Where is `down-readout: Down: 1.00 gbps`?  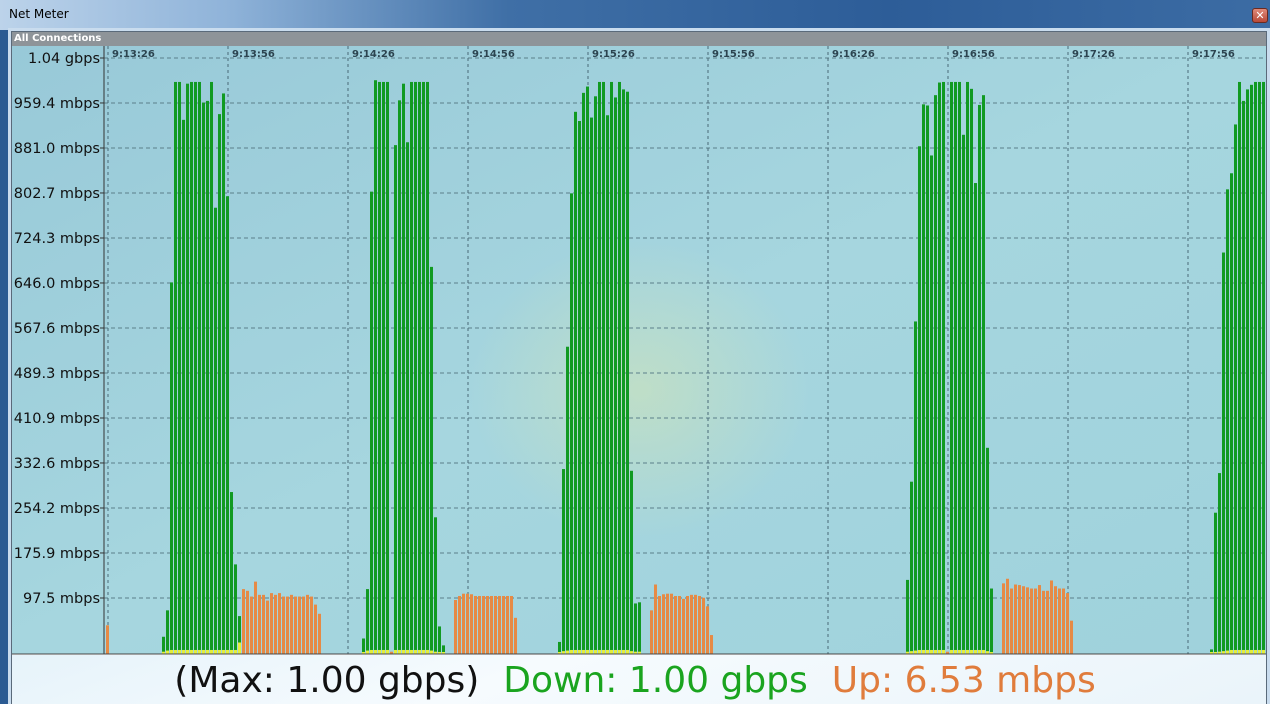 down-readout: Down: 1.00 gbps is located at coordinates (655, 680).